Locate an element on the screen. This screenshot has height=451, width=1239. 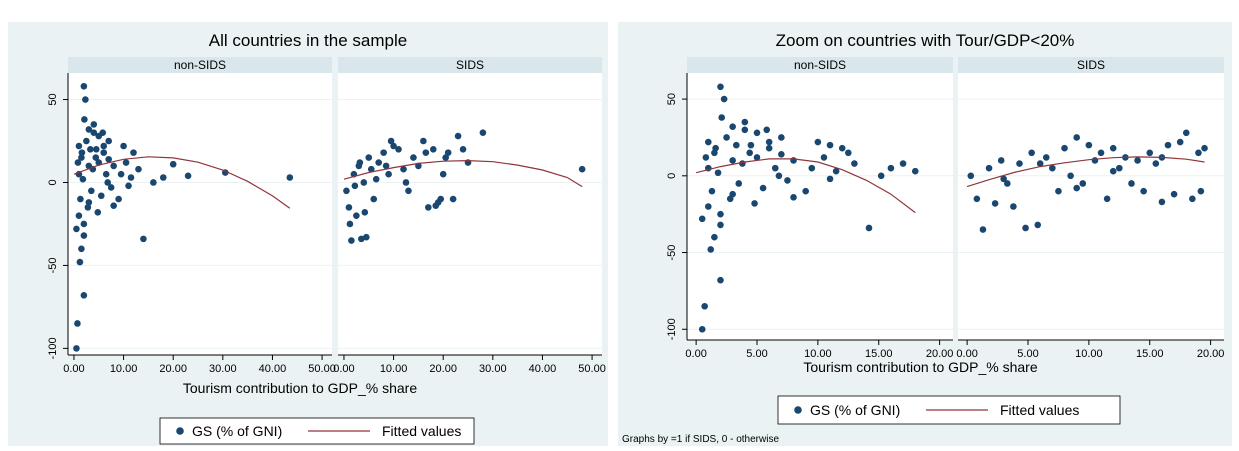
x-tick-label: 5.00 is located at coordinates (756, 354).